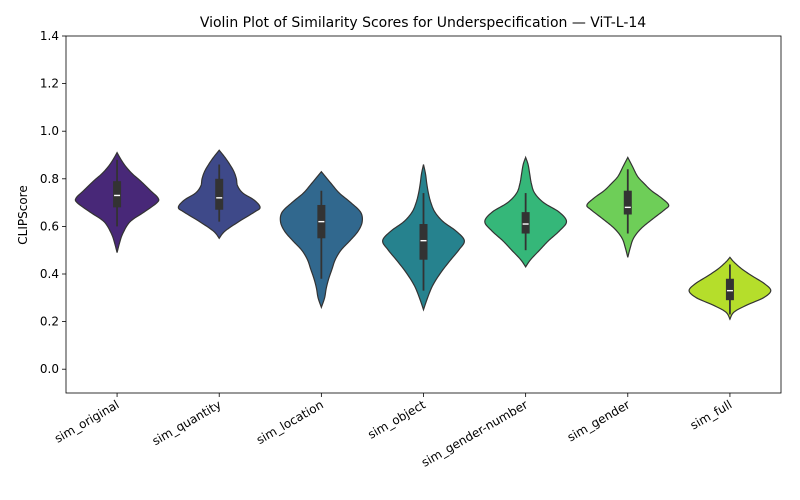 Image resolution: width=800 pixels, height=500 pixels. I want to click on violin-sim_full, so click(730, 288).